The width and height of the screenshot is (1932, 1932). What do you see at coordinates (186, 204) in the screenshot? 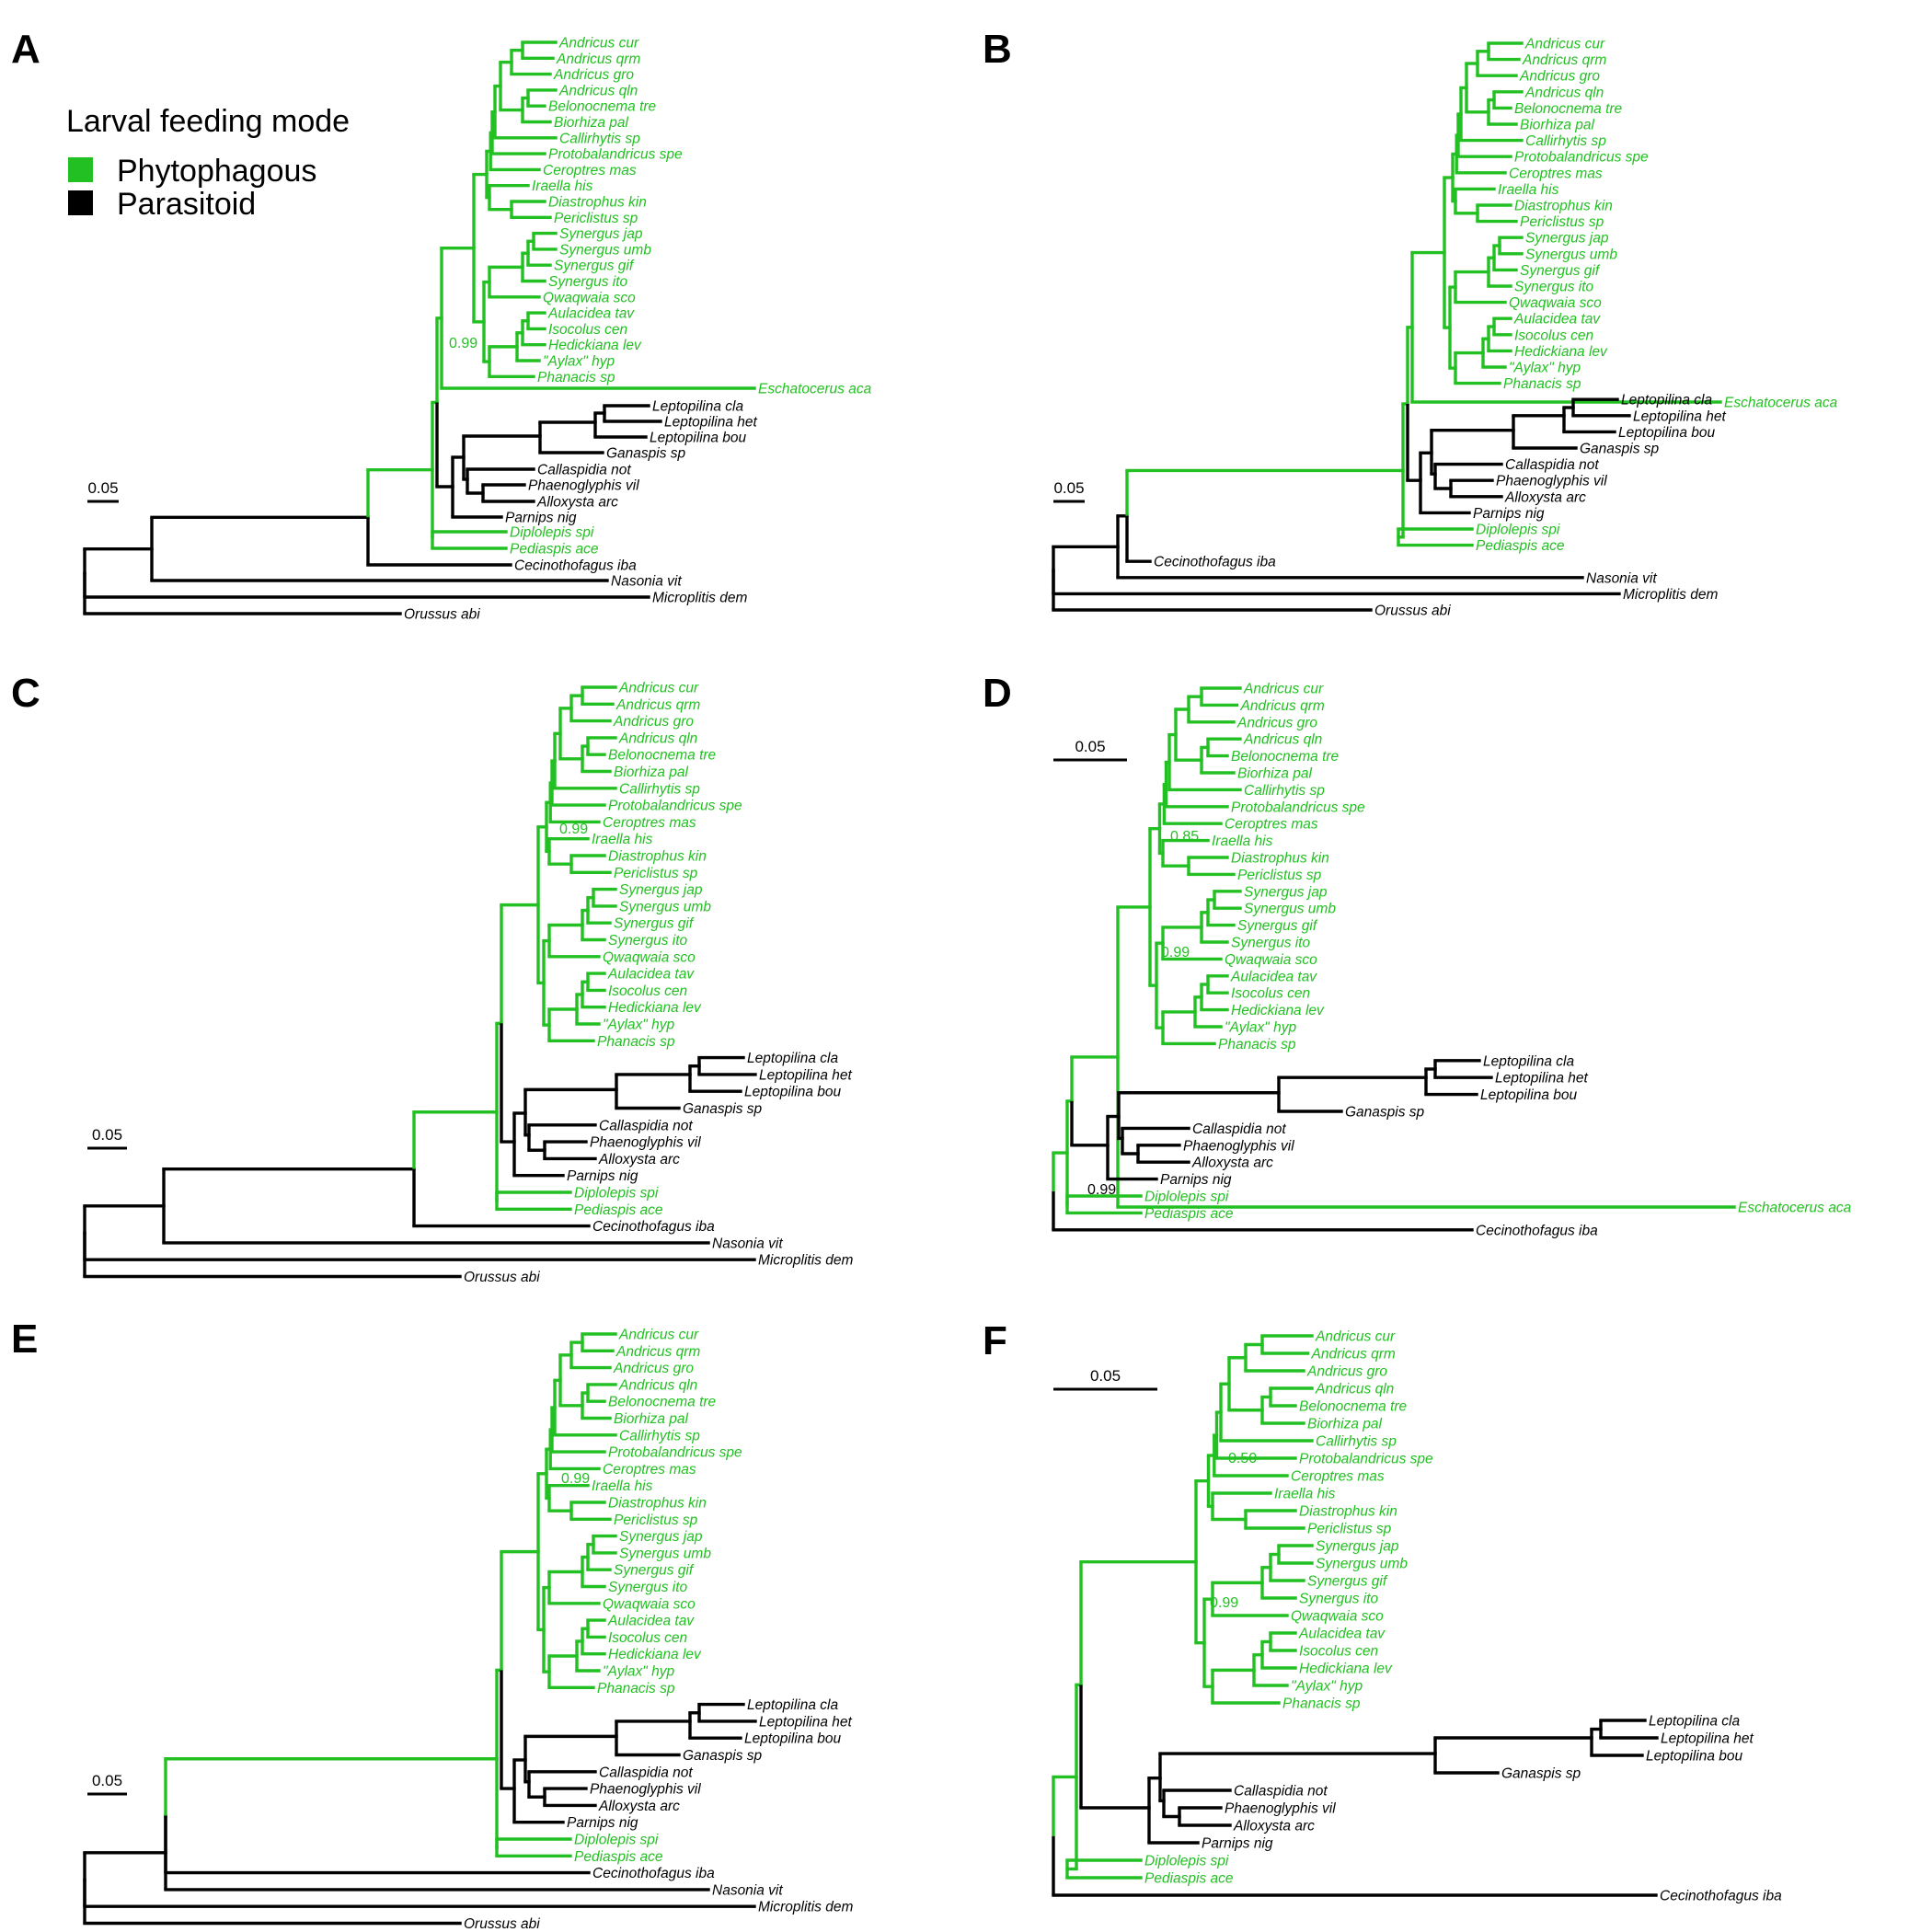
I see `legend-label-parasitoid: Parasitoid` at bounding box center [186, 204].